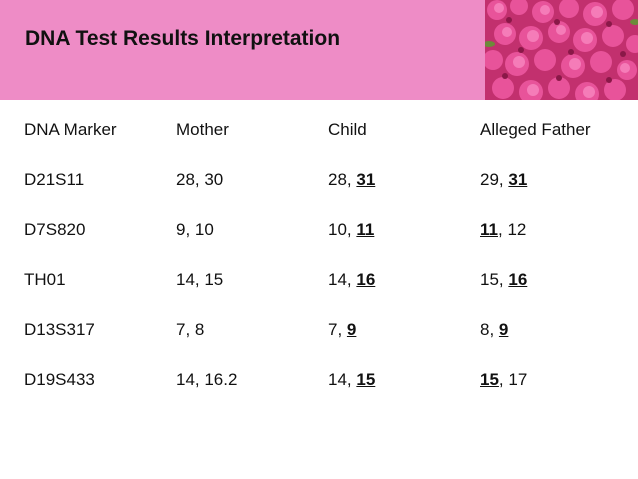 This screenshot has height=479, width=638. Describe the element at coordinates (504, 279) in the screenshot. I see `father-cell: 15, 16` at that location.